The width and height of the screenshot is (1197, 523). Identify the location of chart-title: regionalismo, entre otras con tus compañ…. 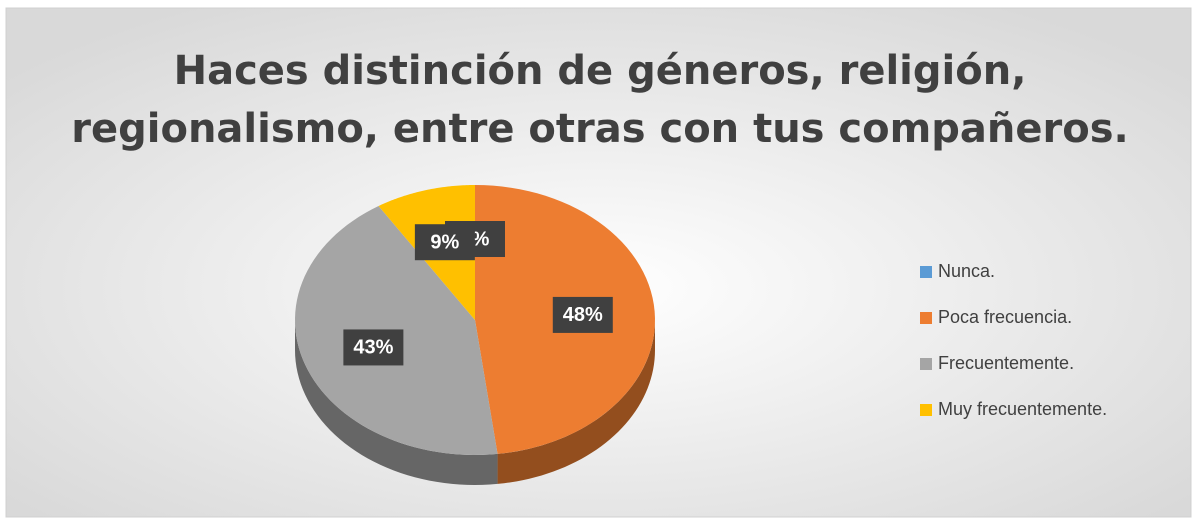
(599, 129).